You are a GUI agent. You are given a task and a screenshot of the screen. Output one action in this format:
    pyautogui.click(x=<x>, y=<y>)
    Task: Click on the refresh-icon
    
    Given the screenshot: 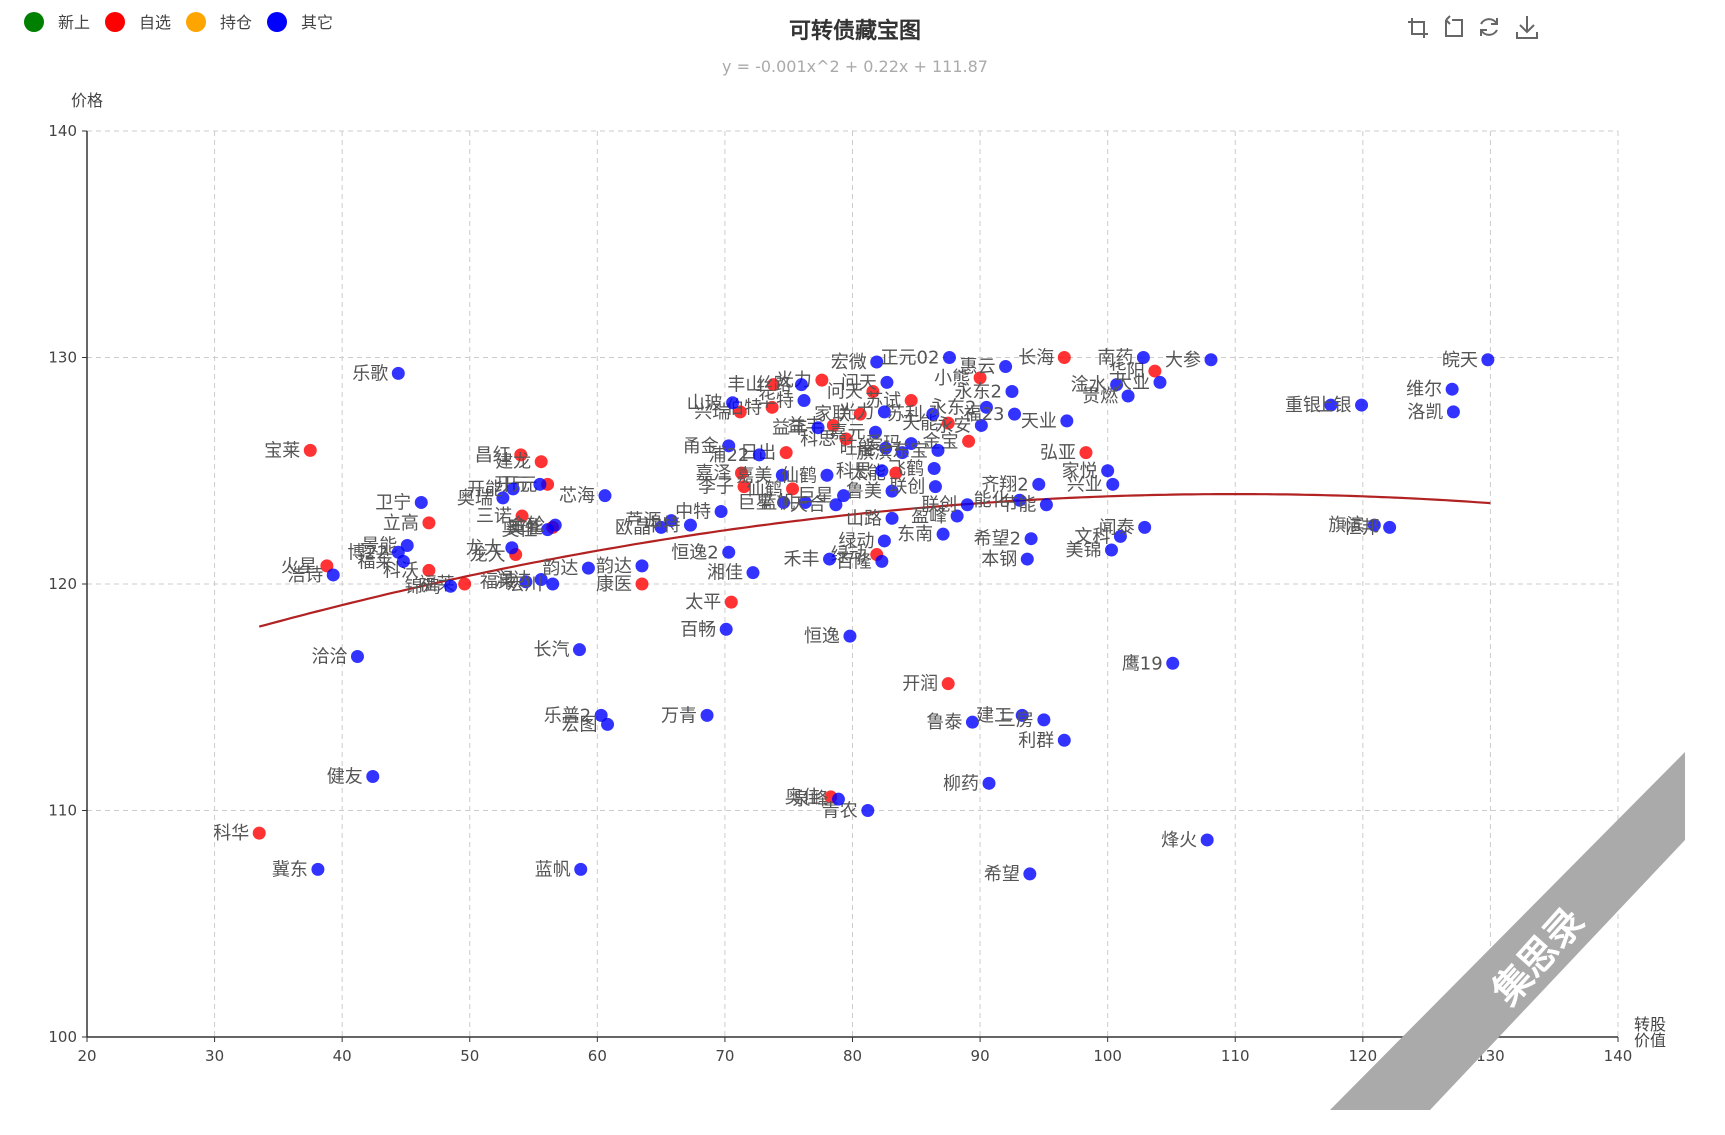 What is the action you would take?
    pyautogui.click(x=1489, y=27)
    